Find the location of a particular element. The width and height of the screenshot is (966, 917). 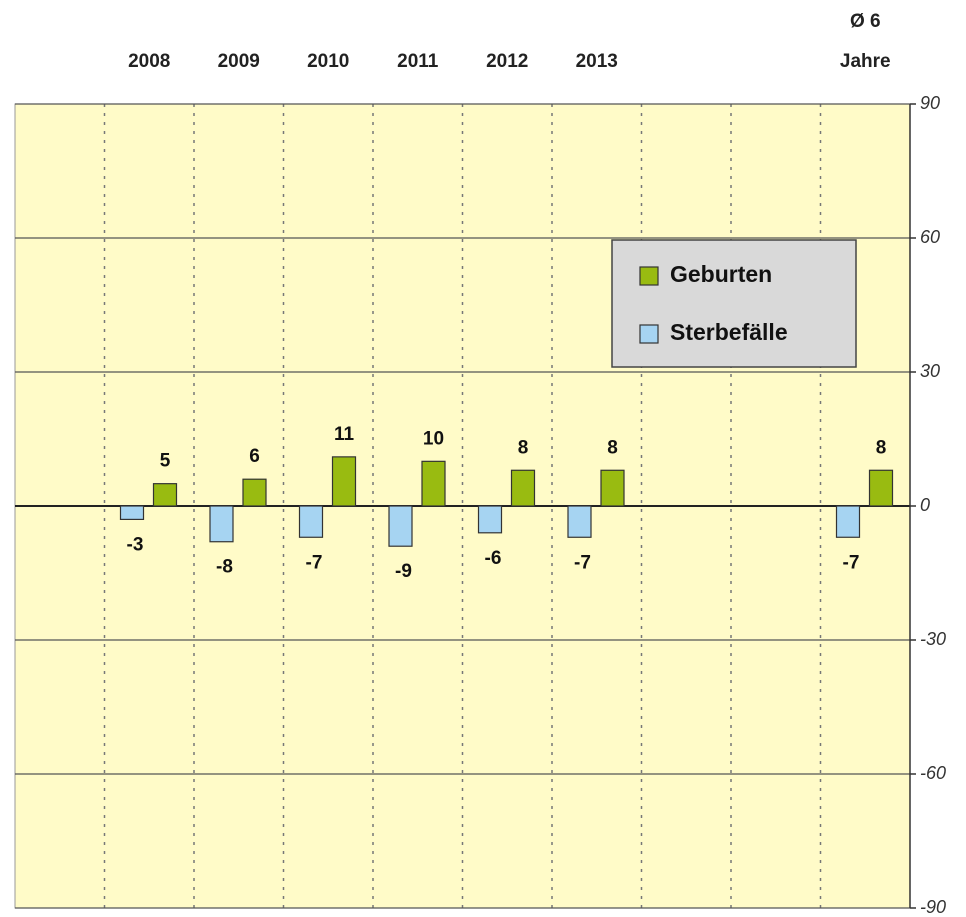

value-label: 5 is located at coordinates (165, 461).